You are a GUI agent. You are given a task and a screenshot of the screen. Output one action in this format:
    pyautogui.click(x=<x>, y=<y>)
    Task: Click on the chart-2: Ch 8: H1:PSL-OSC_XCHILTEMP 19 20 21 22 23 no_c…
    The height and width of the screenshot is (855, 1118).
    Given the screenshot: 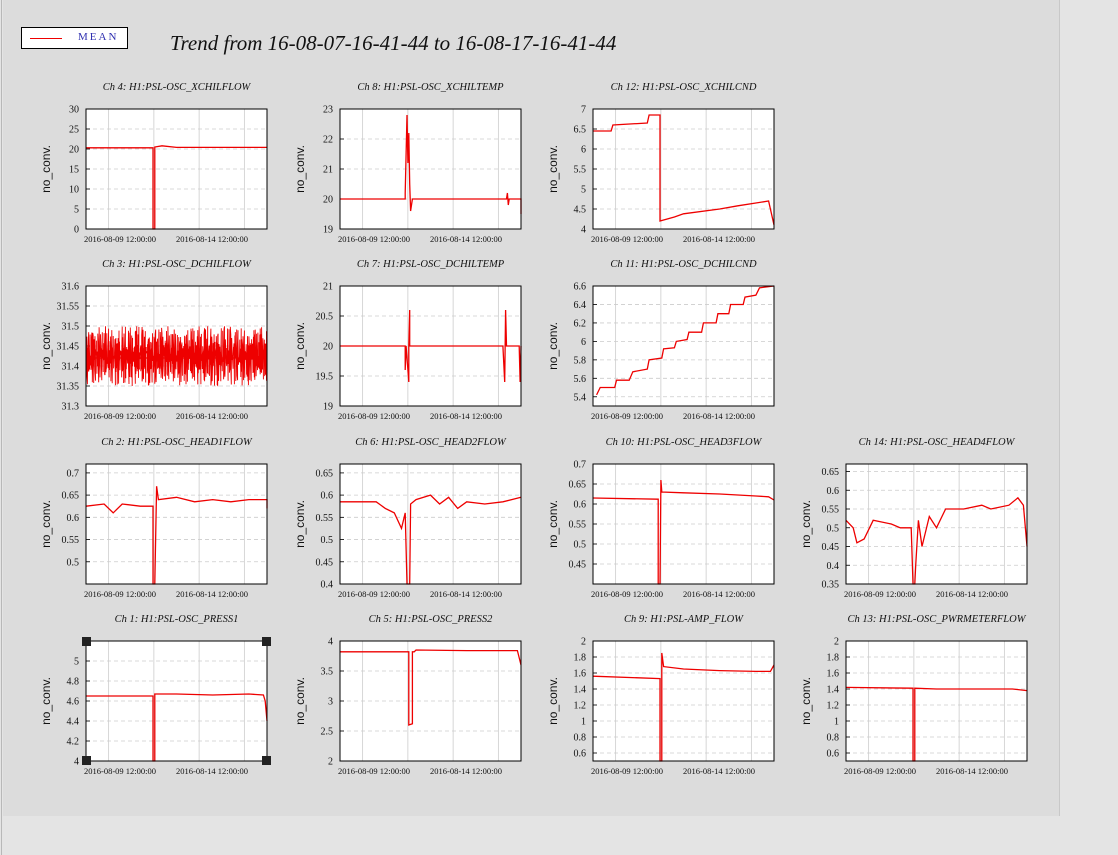 What is the action you would take?
    pyautogui.click(x=410, y=165)
    